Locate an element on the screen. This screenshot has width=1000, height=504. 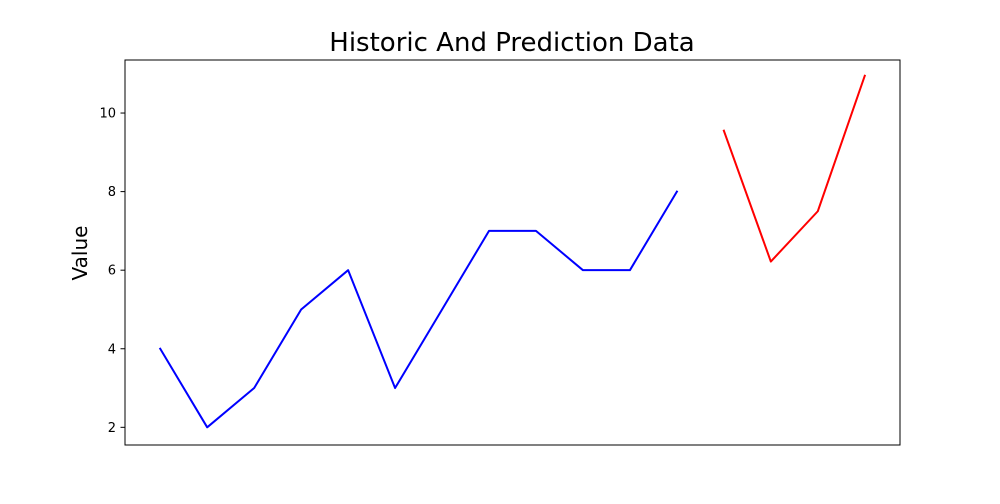
y-axis-label: Value is located at coordinates (80, 253).